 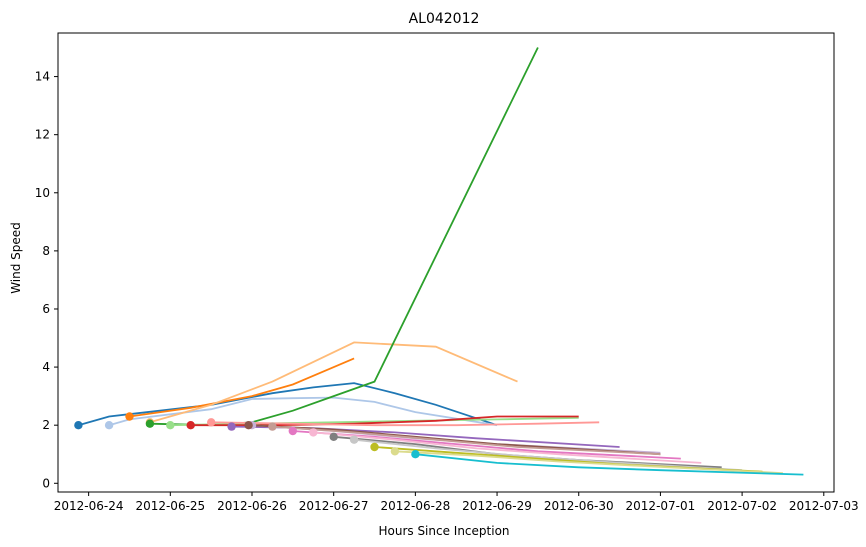 What do you see at coordinates (42, 77) in the screenshot?
I see `y-tick-label: 14` at bounding box center [42, 77].